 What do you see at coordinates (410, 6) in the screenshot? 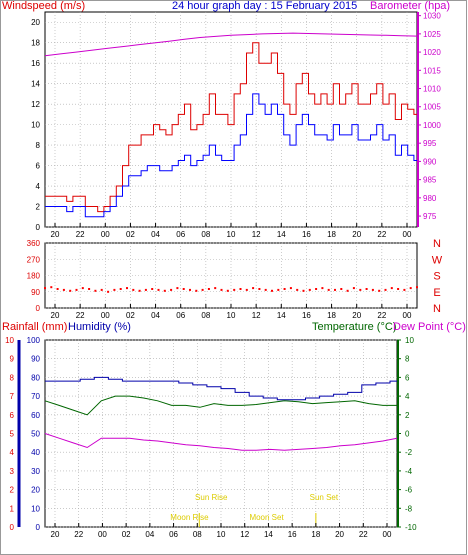
I see `baro-axis-label: Barometer (hpa)` at bounding box center [410, 6].